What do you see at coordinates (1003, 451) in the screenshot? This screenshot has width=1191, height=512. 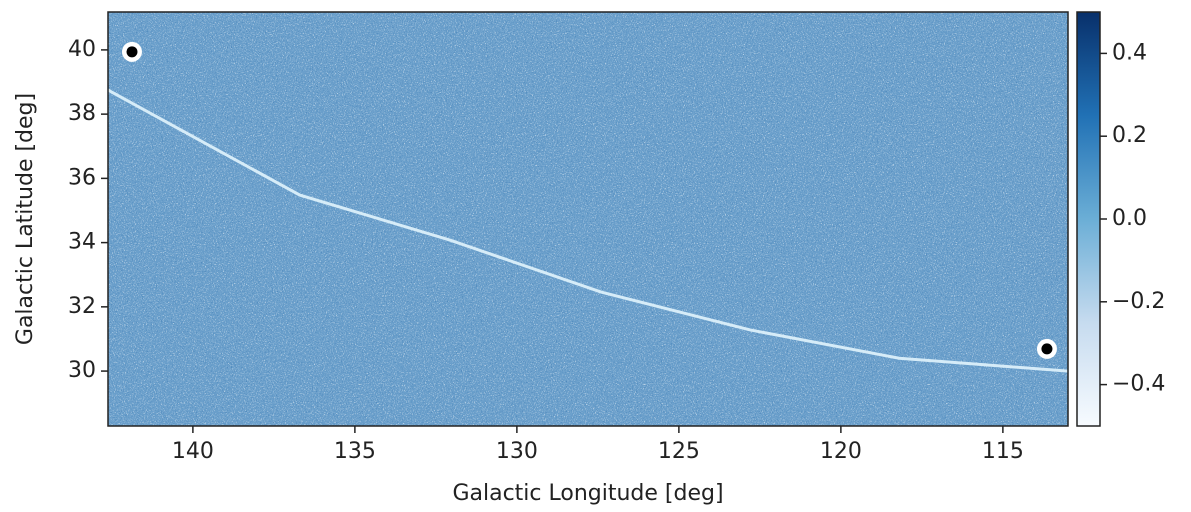 I see `x-tick-label: 115` at bounding box center [1003, 451].